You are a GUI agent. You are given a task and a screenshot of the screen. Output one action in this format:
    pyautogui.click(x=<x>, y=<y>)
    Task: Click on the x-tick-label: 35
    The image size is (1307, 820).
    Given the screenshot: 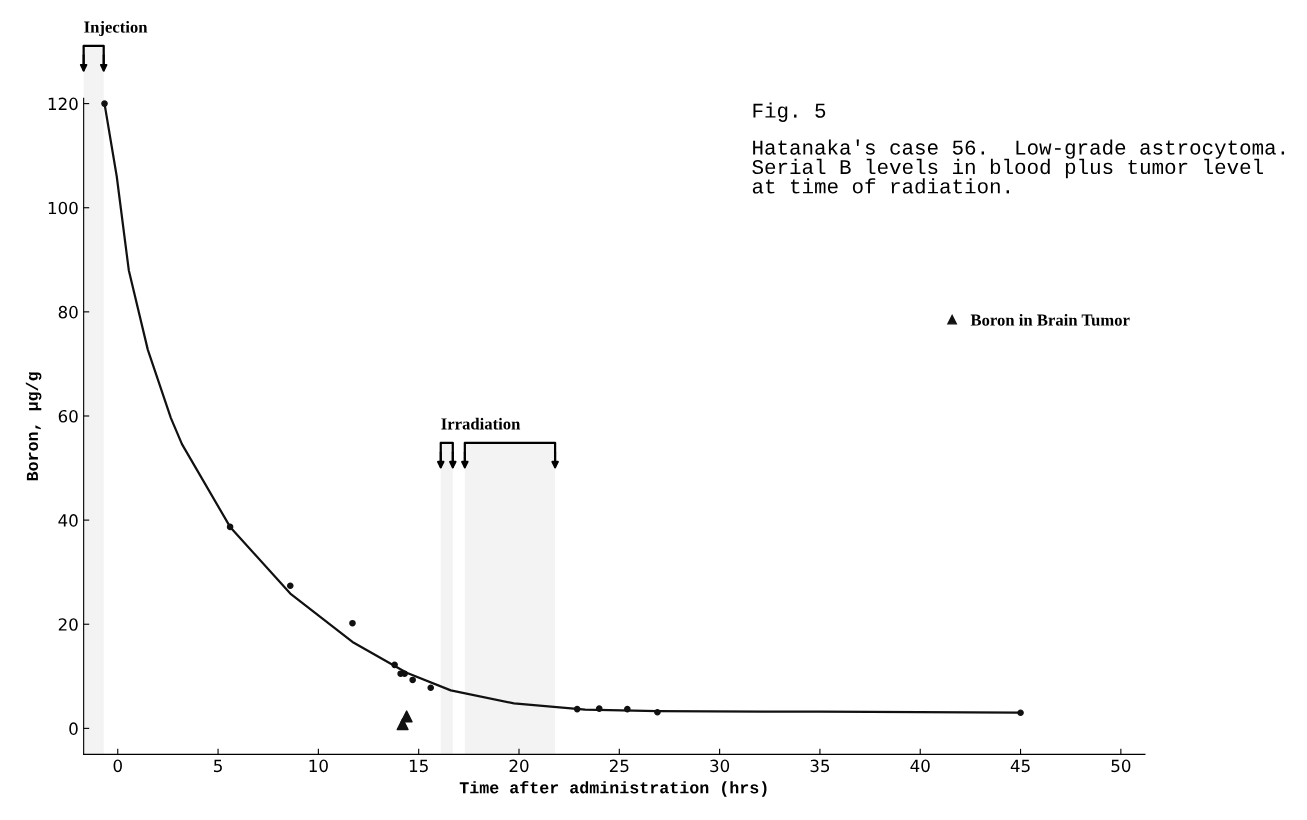 What is the action you would take?
    pyautogui.click(x=820, y=766)
    